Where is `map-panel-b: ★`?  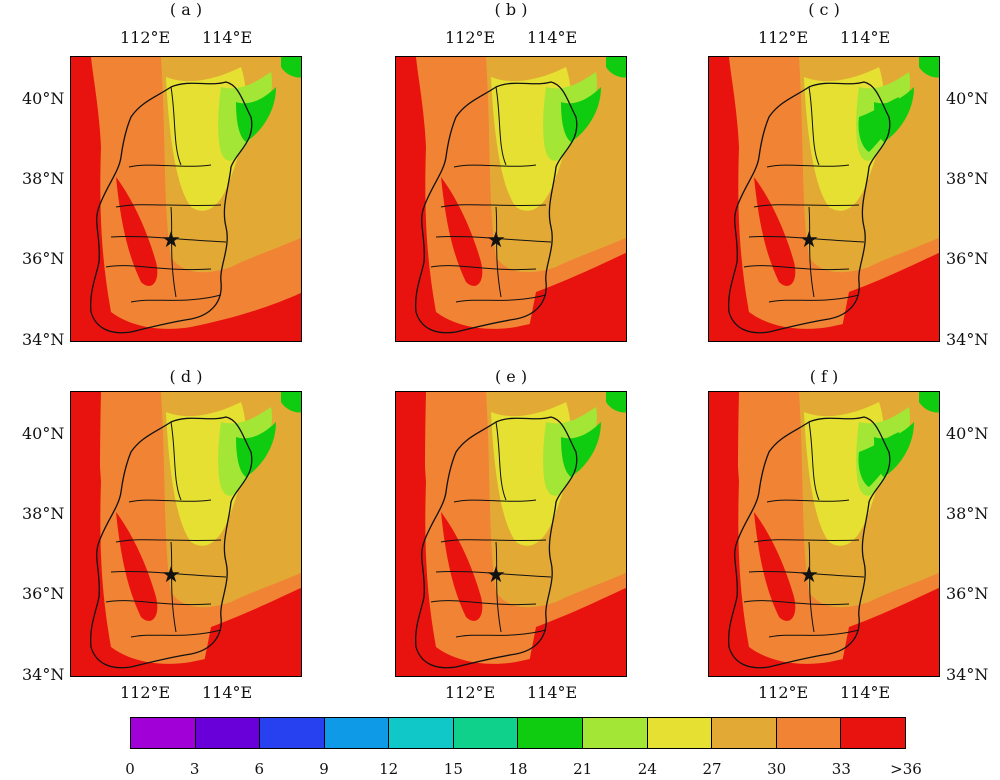 map-panel-b: ★ is located at coordinates (511, 199).